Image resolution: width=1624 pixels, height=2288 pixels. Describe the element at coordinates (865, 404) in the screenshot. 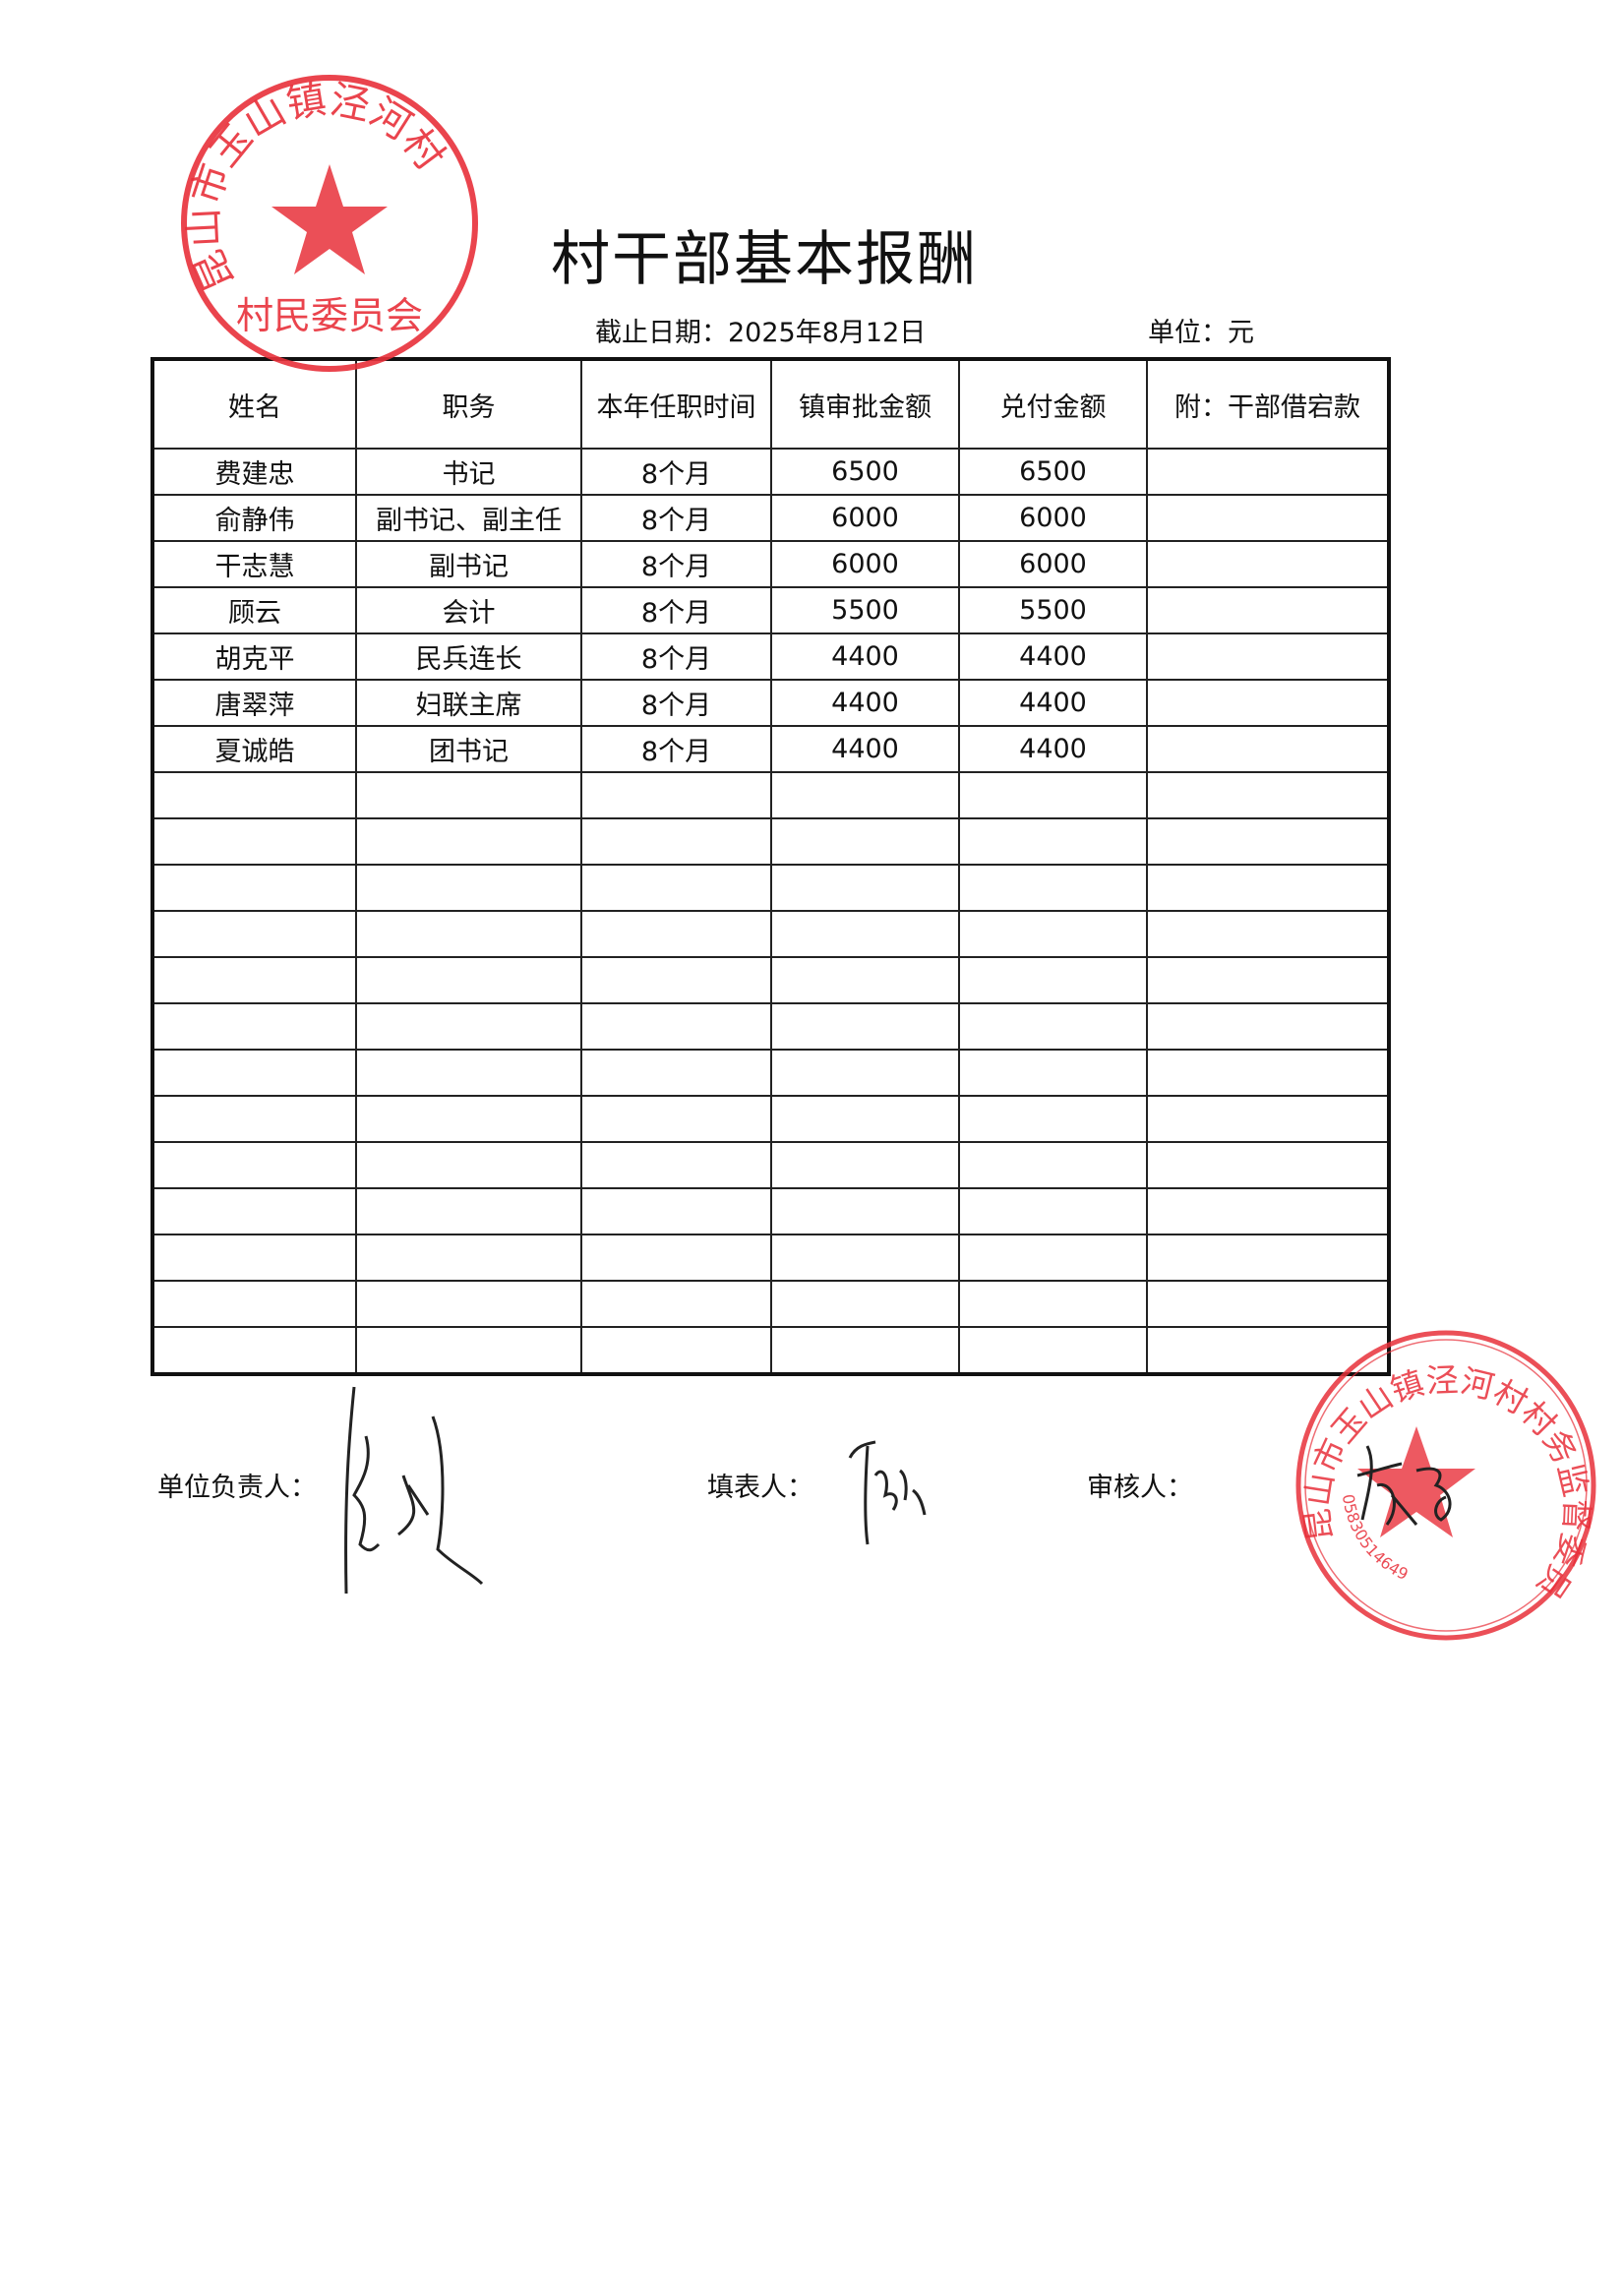

I see `header-approved-amount: 镇审批金额` at that location.